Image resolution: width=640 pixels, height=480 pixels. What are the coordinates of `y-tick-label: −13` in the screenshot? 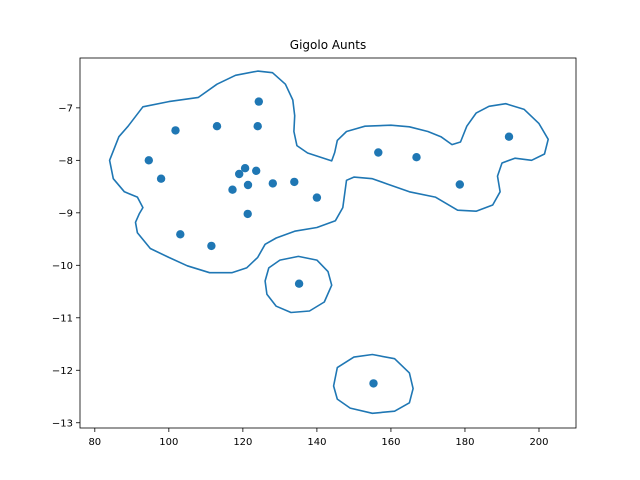 It's located at (62, 423).